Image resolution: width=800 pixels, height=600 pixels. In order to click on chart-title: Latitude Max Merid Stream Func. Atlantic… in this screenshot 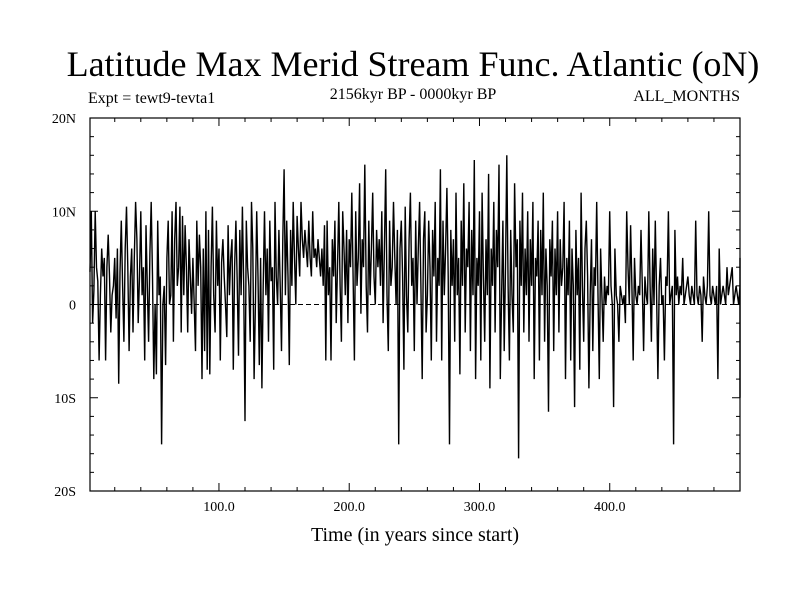, I will do `click(413, 64)`.